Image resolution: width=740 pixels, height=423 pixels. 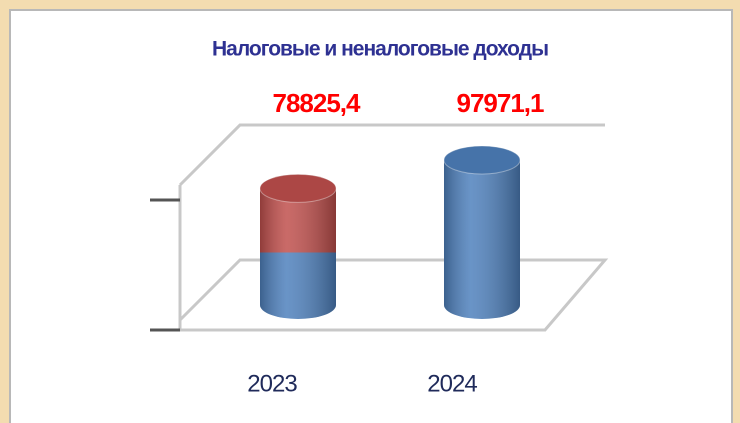 What do you see at coordinates (317, 103) in the screenshot?
I see `value-label: 78825,4` at bounding box center [317, 103].